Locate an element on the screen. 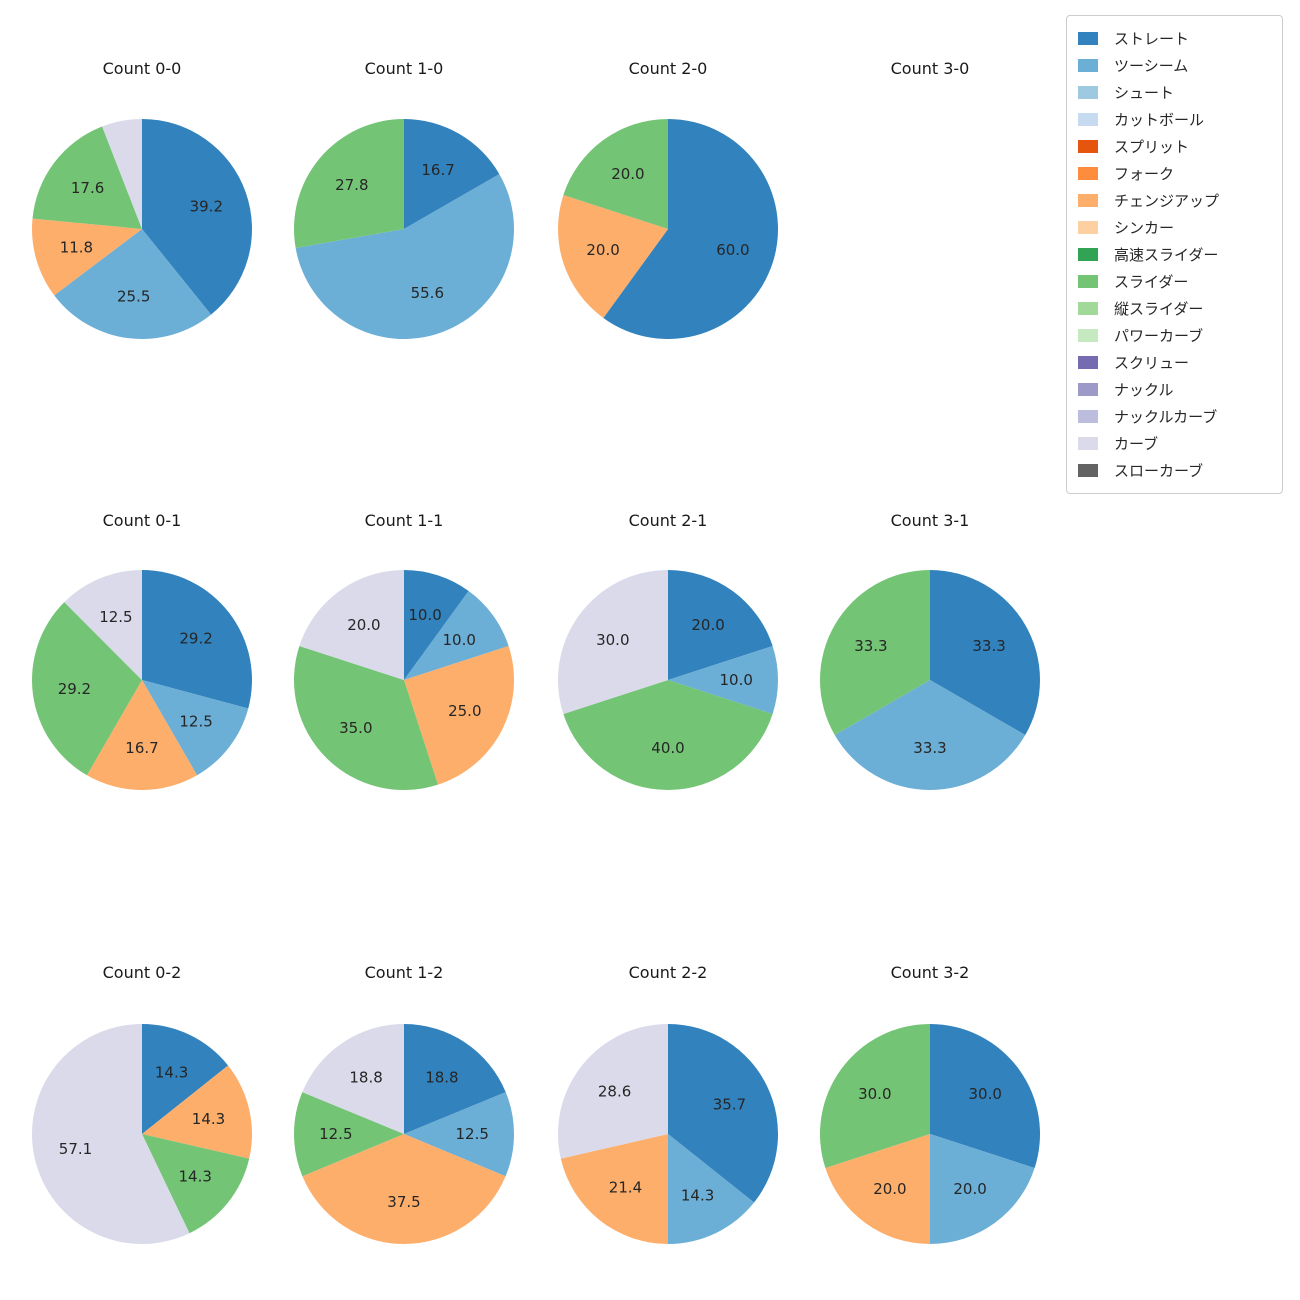  chart-title: Count 0-1 is located at coordinates (142, 520).